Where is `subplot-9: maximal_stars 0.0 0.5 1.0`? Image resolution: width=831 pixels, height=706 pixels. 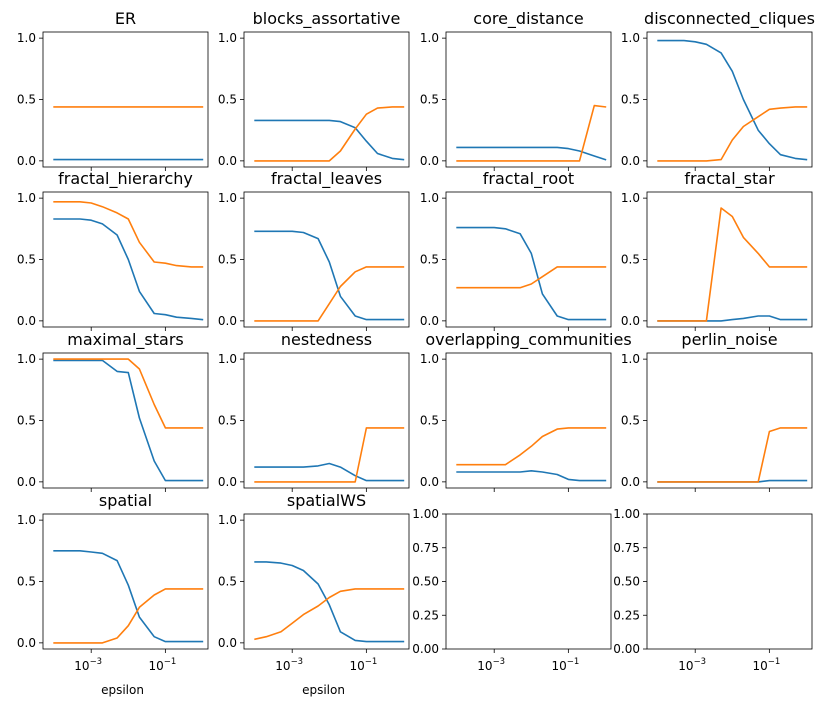
subplot-9: maximal_stars 0.0 0.5 1.0 is located at coordinates (113, 411).